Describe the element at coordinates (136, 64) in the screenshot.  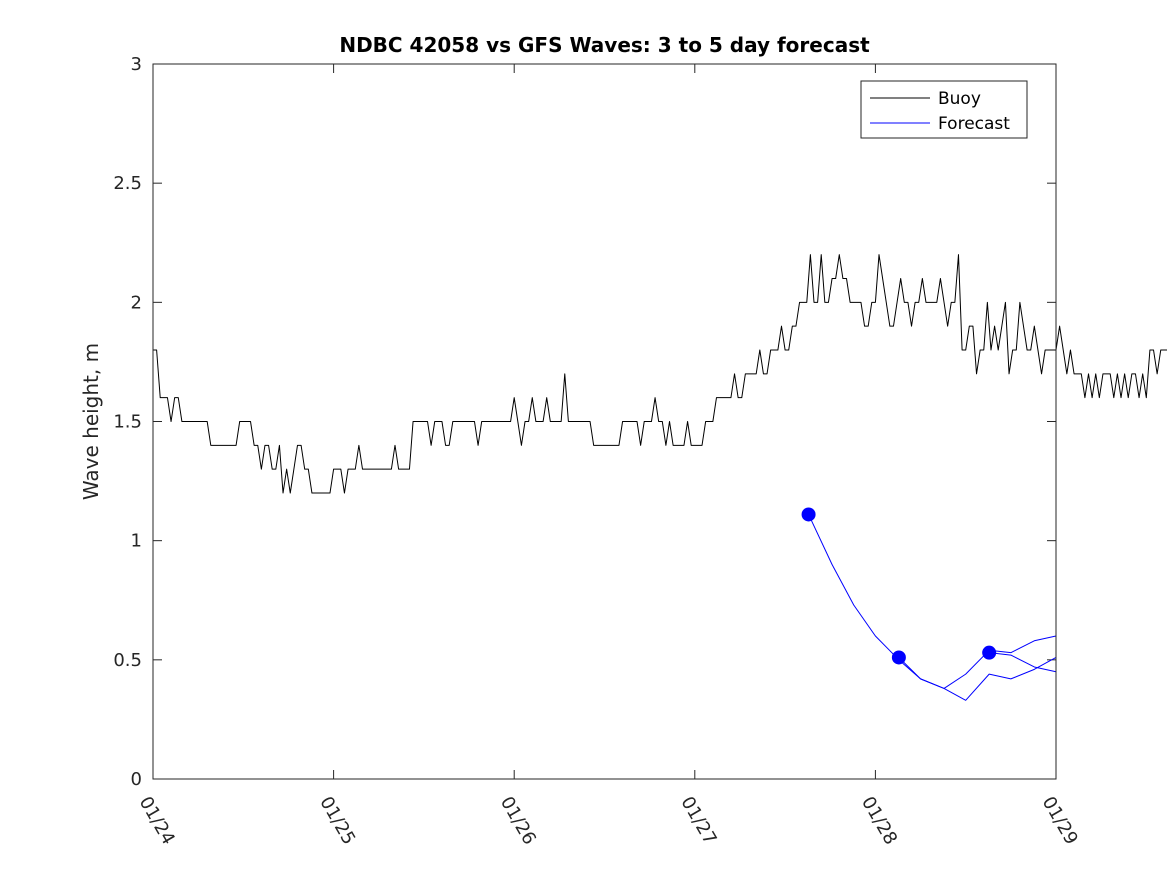
I see `y-tick-label: 3` at that location.